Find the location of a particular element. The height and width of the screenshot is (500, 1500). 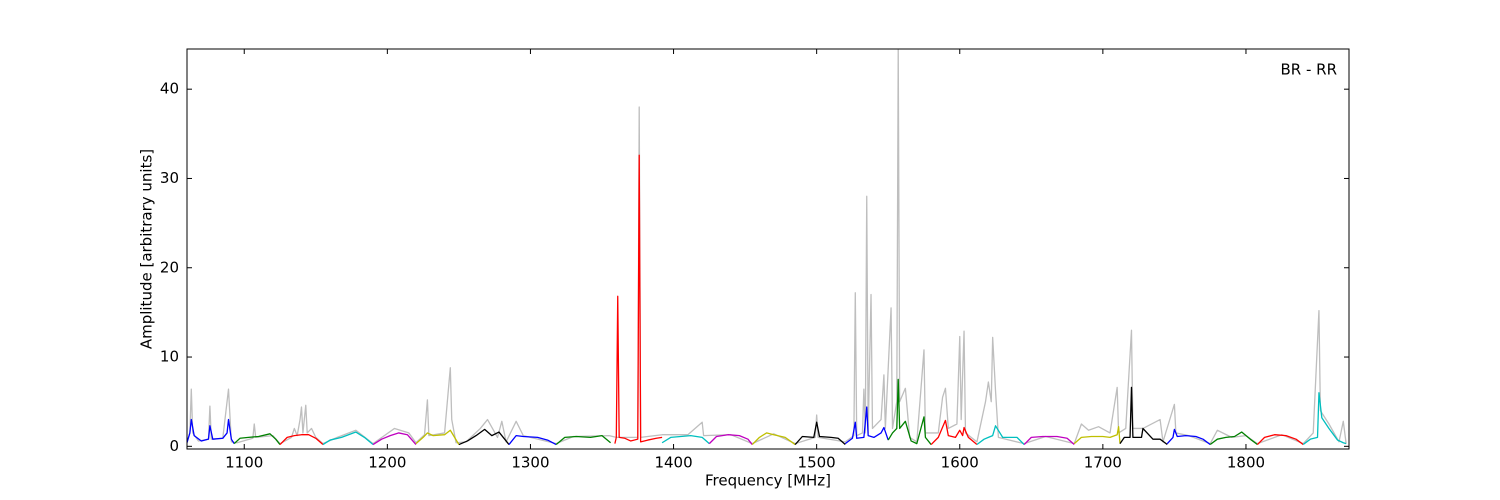

x-tick-label: 1100 is located at coordinates (244, 463).